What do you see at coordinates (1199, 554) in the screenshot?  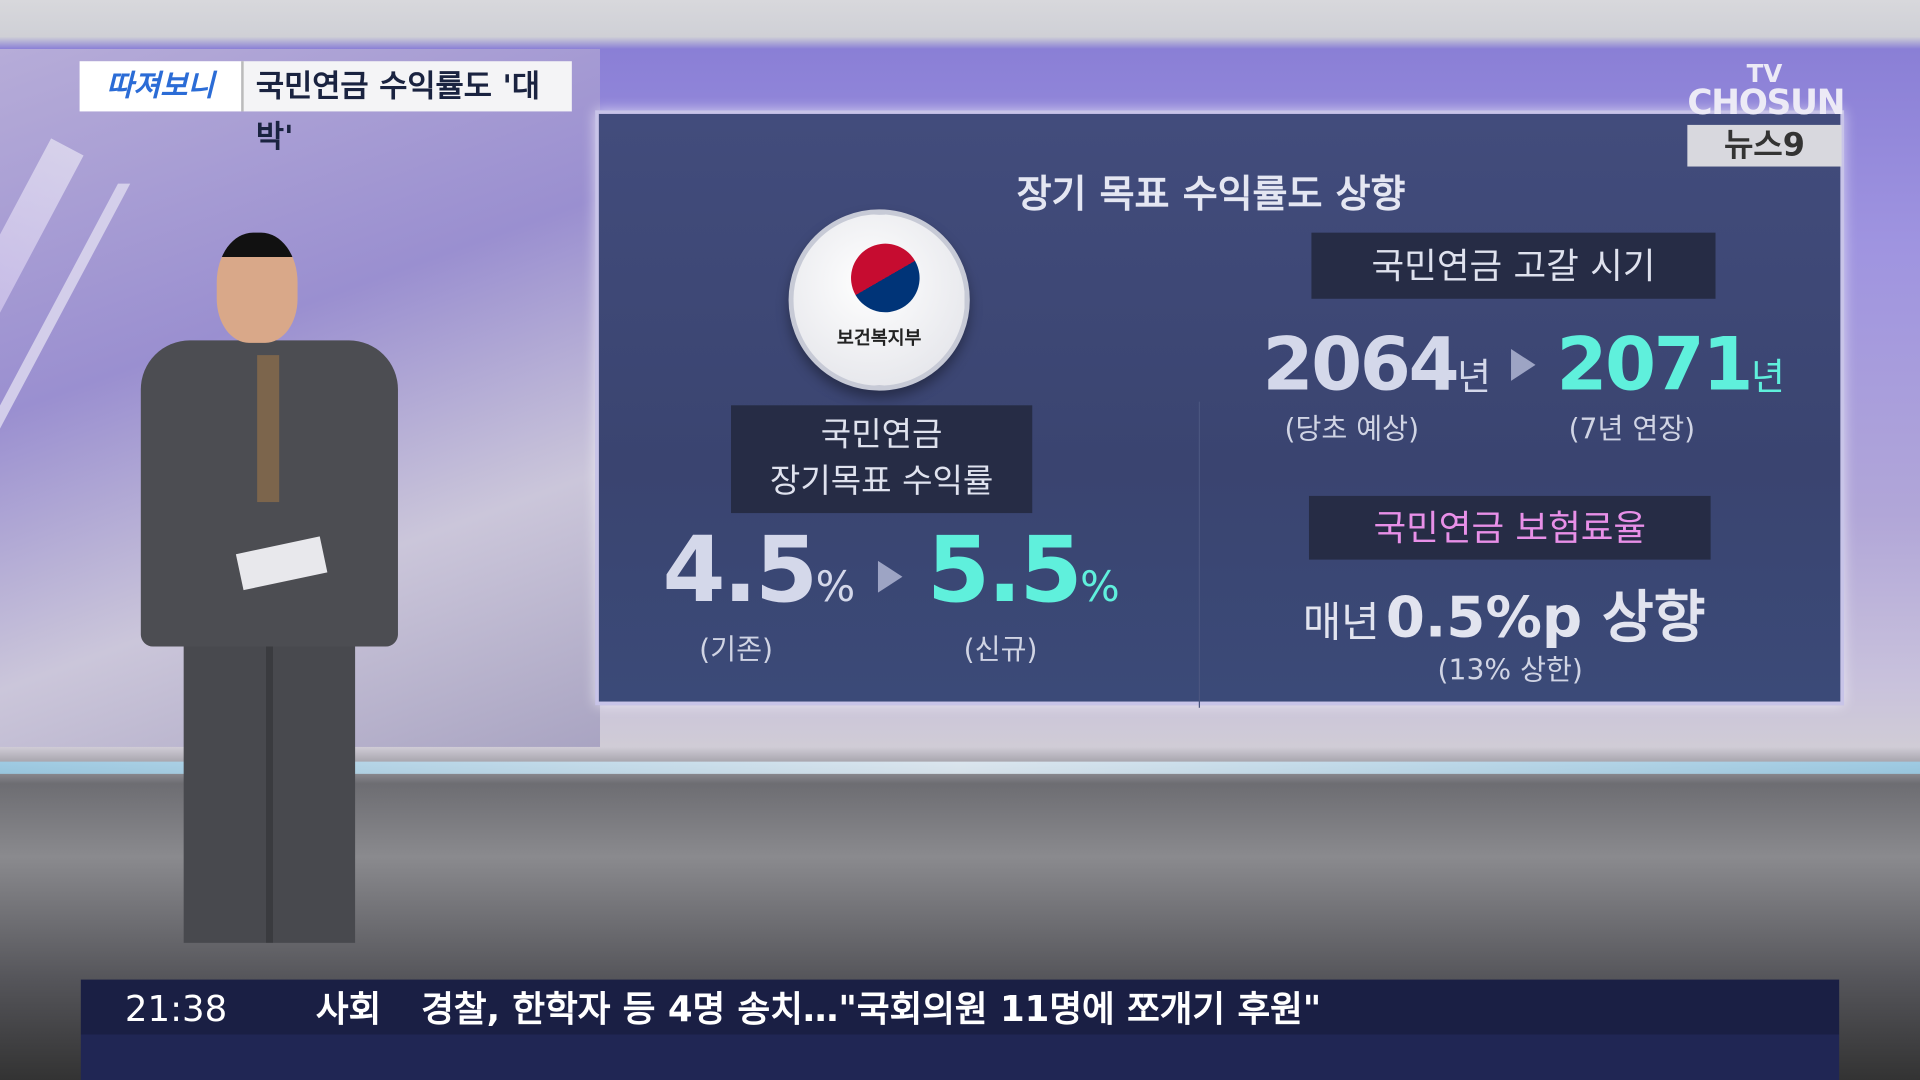 I see `panel-divider` at bounding box center [1199, 554].